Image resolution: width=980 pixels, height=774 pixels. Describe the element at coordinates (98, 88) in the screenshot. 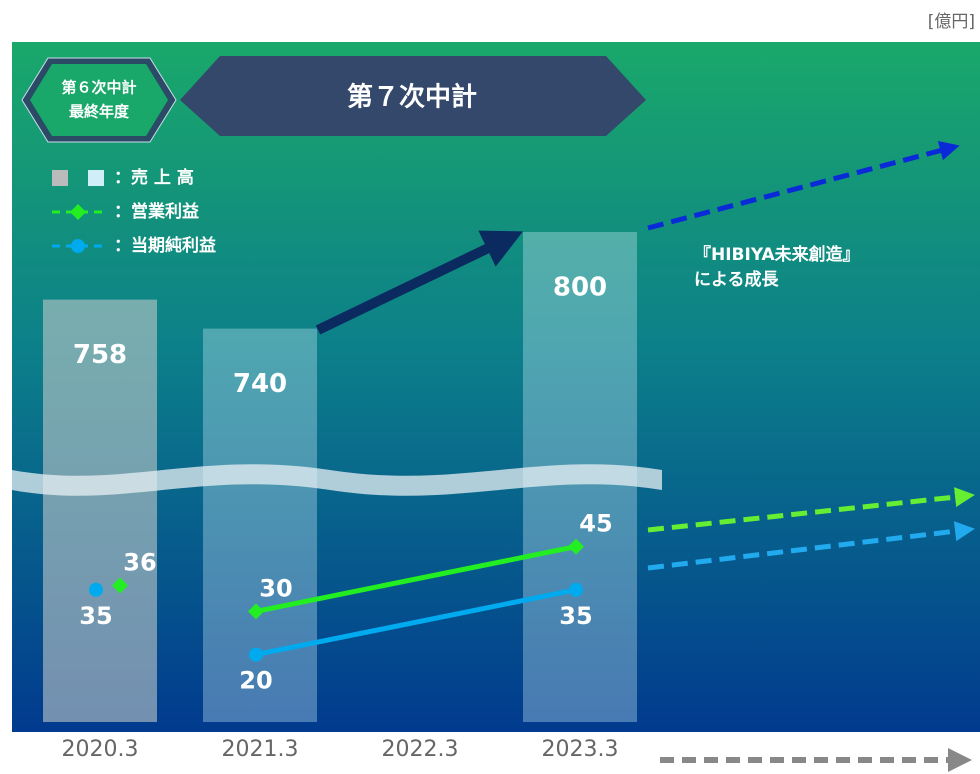

I see `badge-text: 第６次中計` at that location.